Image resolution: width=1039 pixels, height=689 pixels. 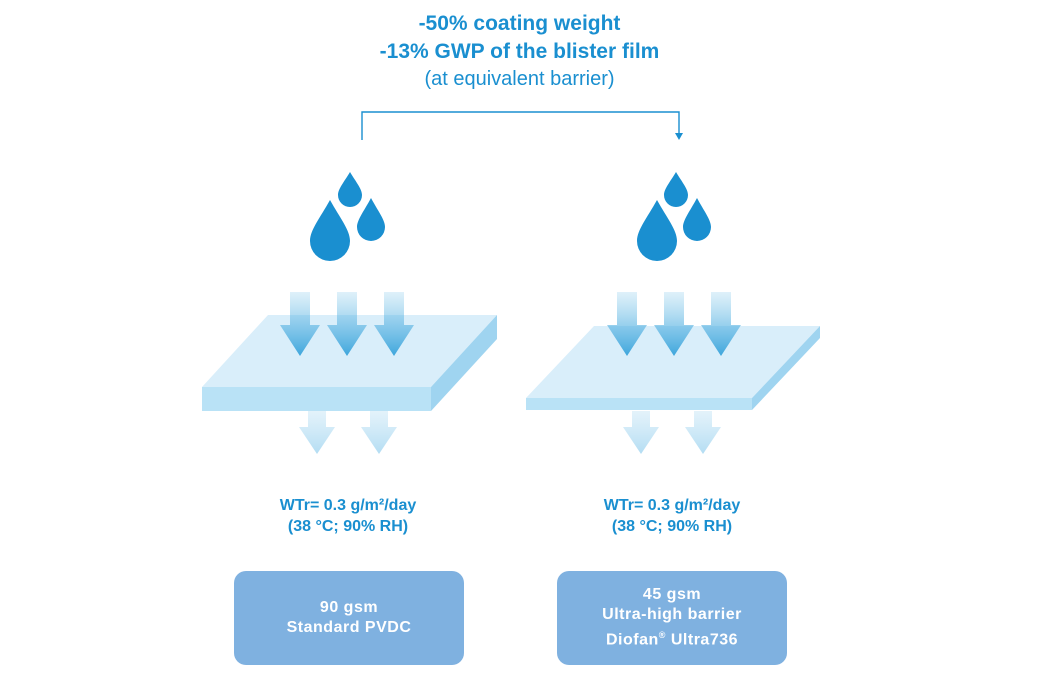 I want to click on left-box-weight: 90 gsm, so click(x=349, y=607).